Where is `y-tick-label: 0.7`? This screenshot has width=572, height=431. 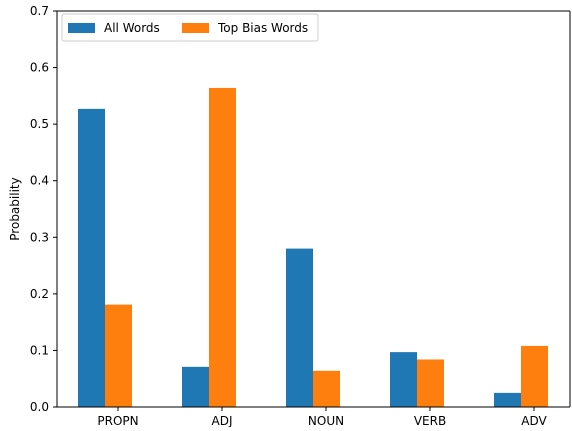 y-tick-label: 0.7 is located at coordinates (39, 11).